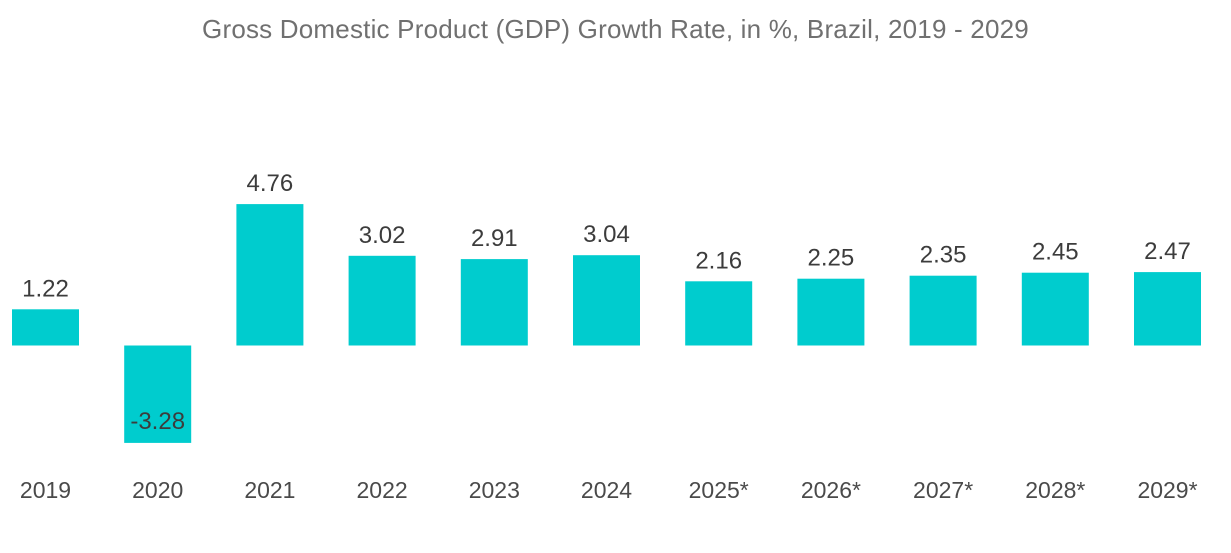 The image size is (1231, 553). I want to click on bar-2022, so click(382, 300).